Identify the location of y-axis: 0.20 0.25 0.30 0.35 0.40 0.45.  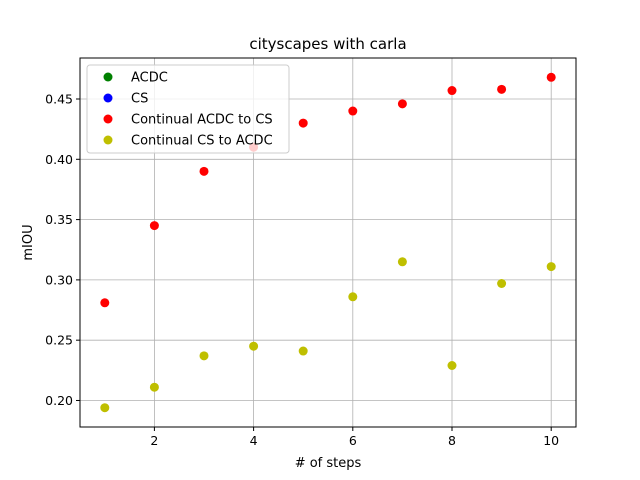
(62, 250).